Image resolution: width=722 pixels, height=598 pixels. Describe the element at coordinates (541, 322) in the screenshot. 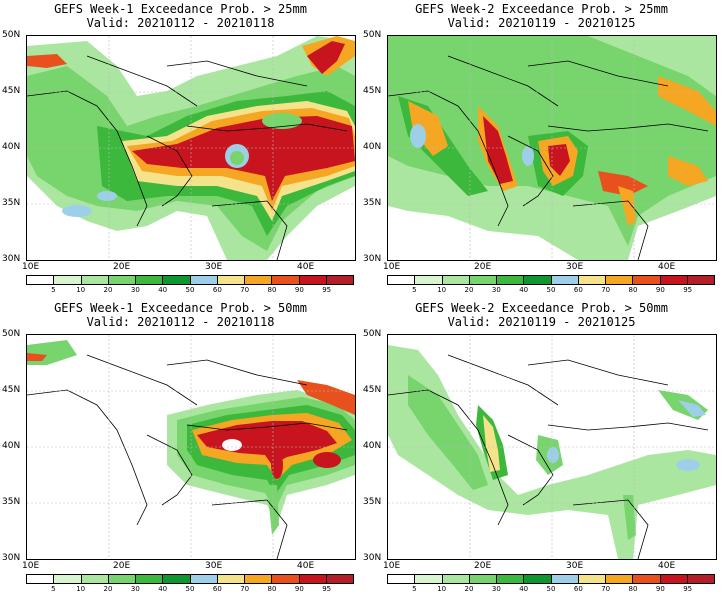

I see `panel-valid-dates: Valid: 20210119 - 20210125` at that location.